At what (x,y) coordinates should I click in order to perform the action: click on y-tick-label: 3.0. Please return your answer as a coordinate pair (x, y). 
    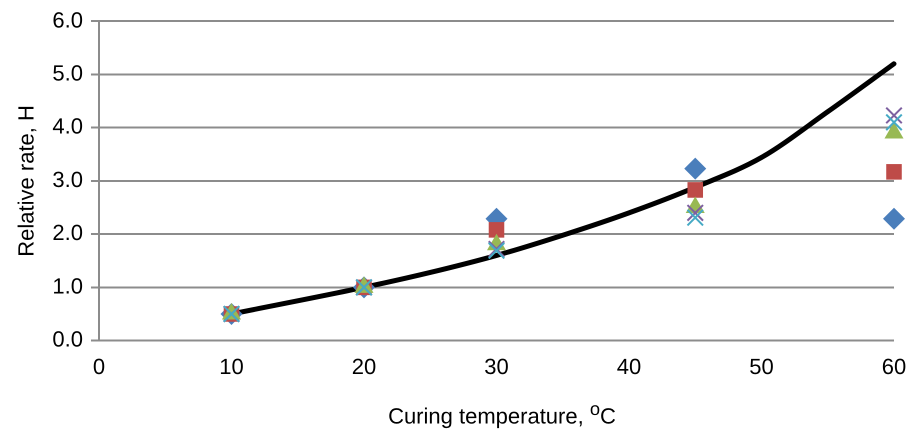
    Looking at the image, I should click on (67, 179).